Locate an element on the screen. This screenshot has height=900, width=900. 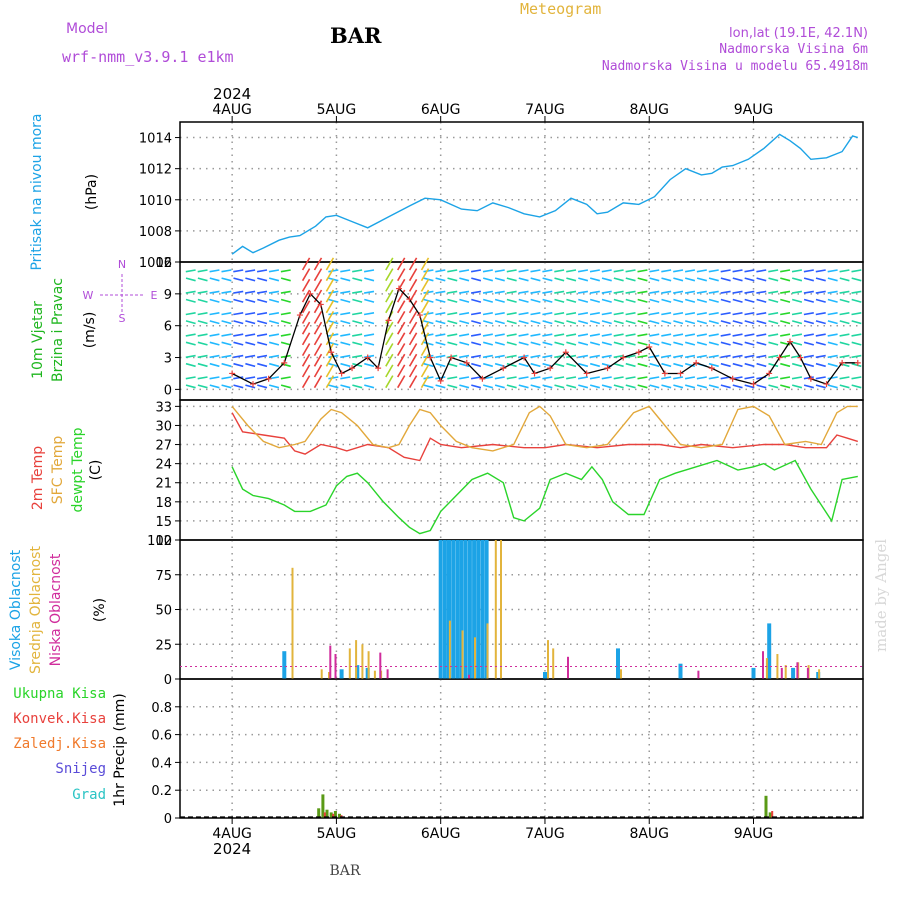
precip-axis-label: 1hr Precip (mm) is located at coordinates (120, 749).